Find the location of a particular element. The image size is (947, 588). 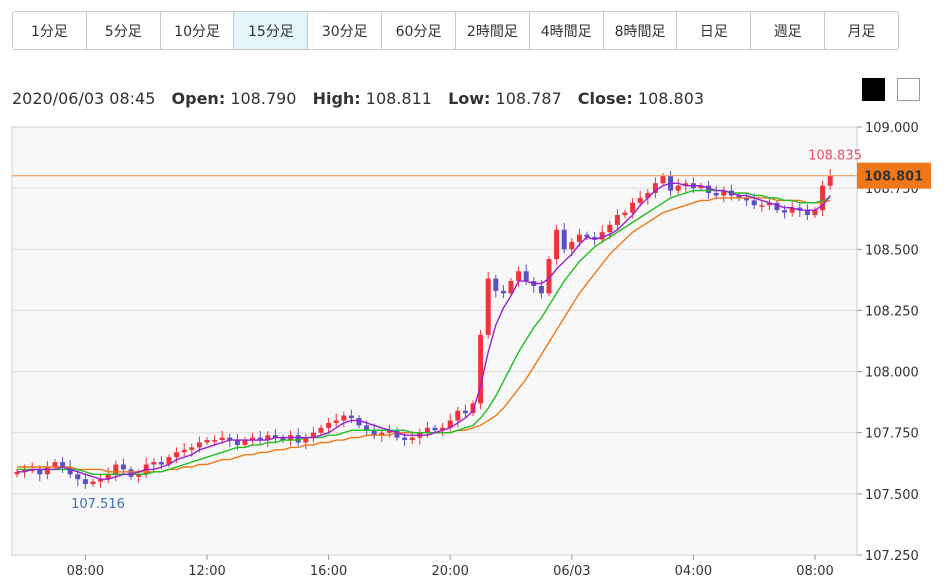

tab-timeframe-7: 4時間足 is located at coordinates (567, 30).